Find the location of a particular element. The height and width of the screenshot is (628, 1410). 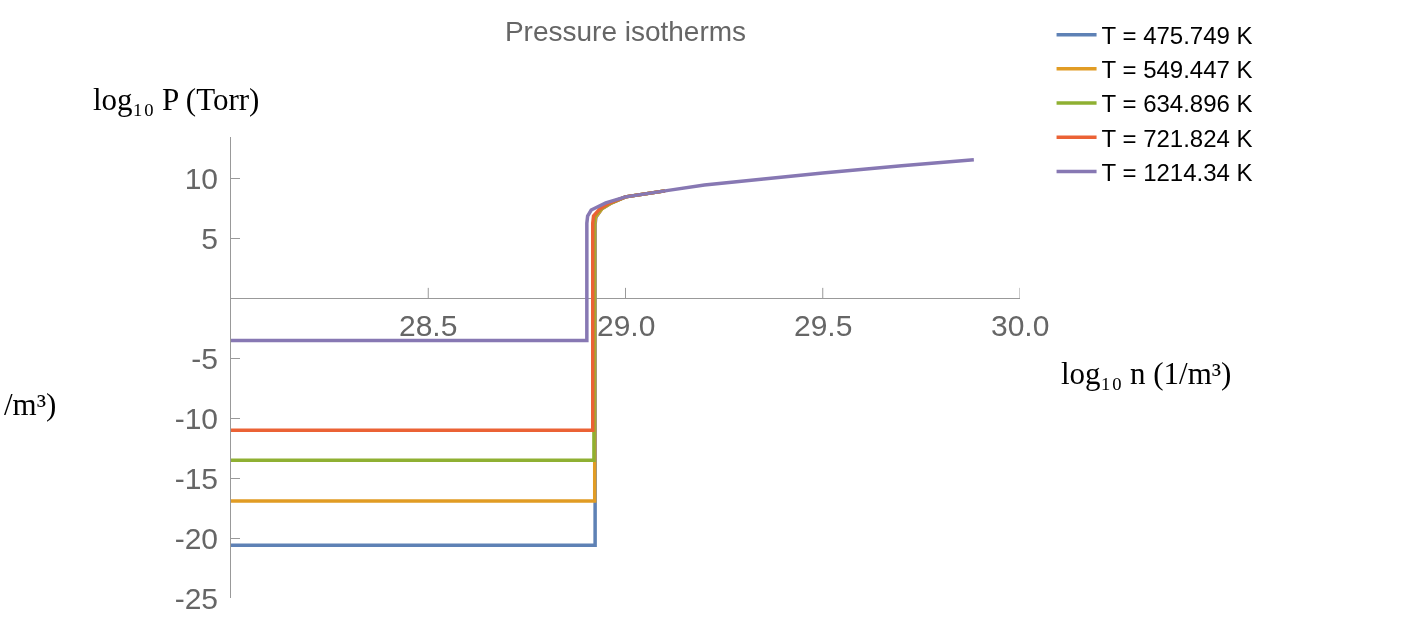

y-tick-label: 5 is located at coordinates (209, 239).